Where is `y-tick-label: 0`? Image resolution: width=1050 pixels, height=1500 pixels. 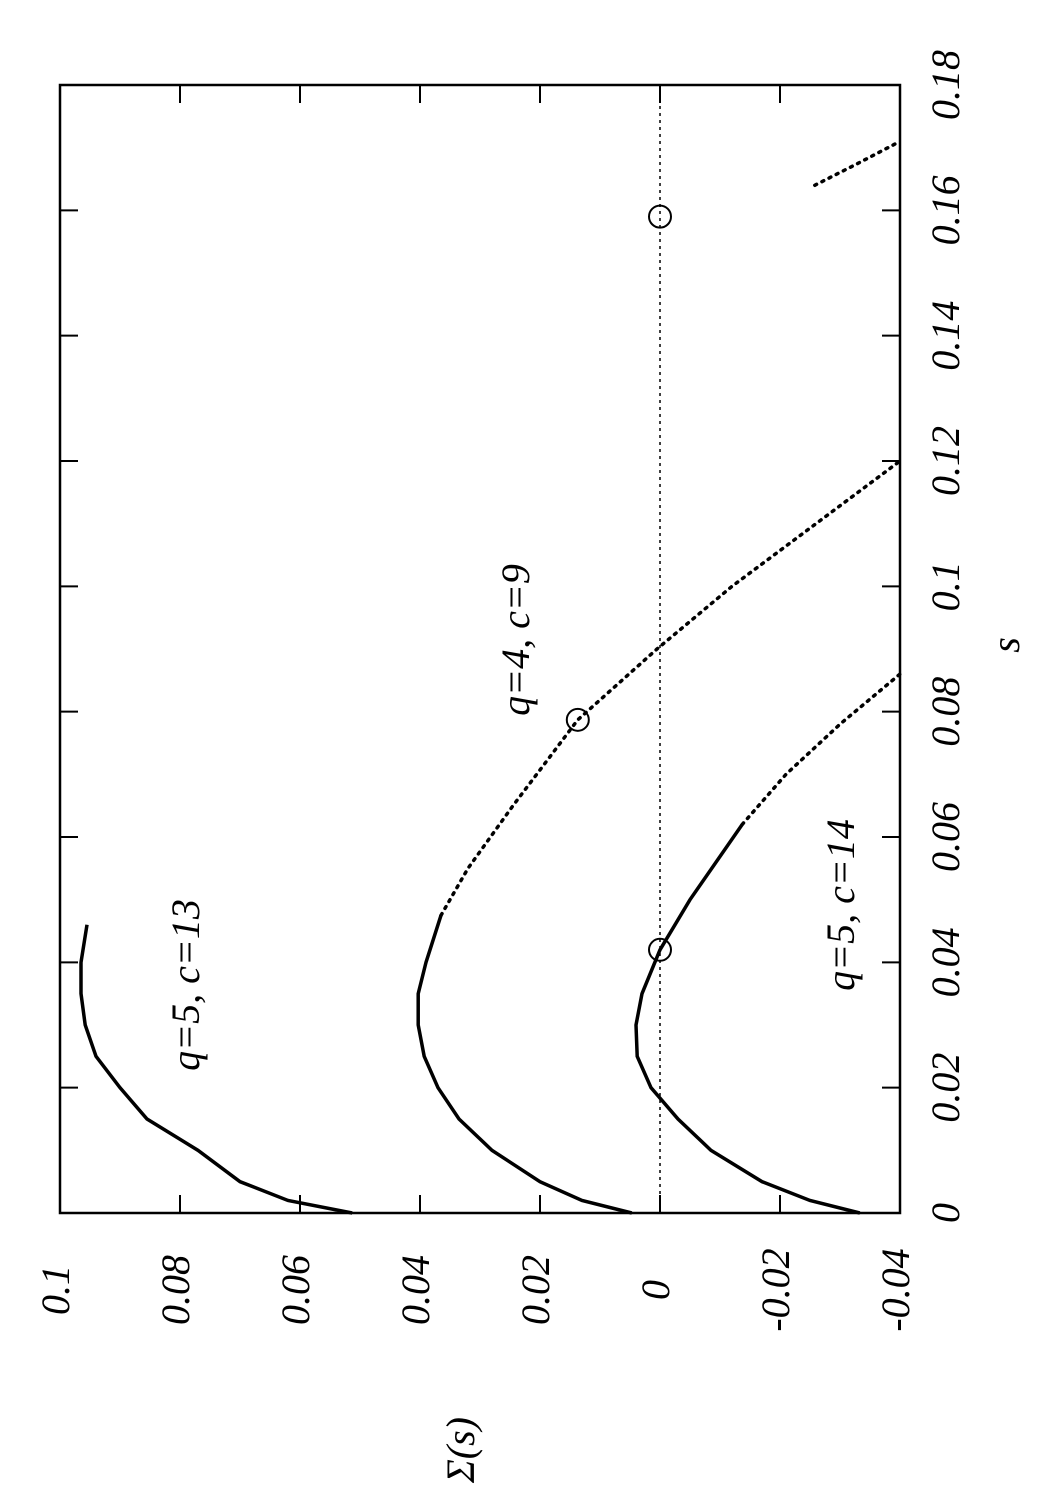
y-tick-label: 0 is located at coordinates (655, 1290).